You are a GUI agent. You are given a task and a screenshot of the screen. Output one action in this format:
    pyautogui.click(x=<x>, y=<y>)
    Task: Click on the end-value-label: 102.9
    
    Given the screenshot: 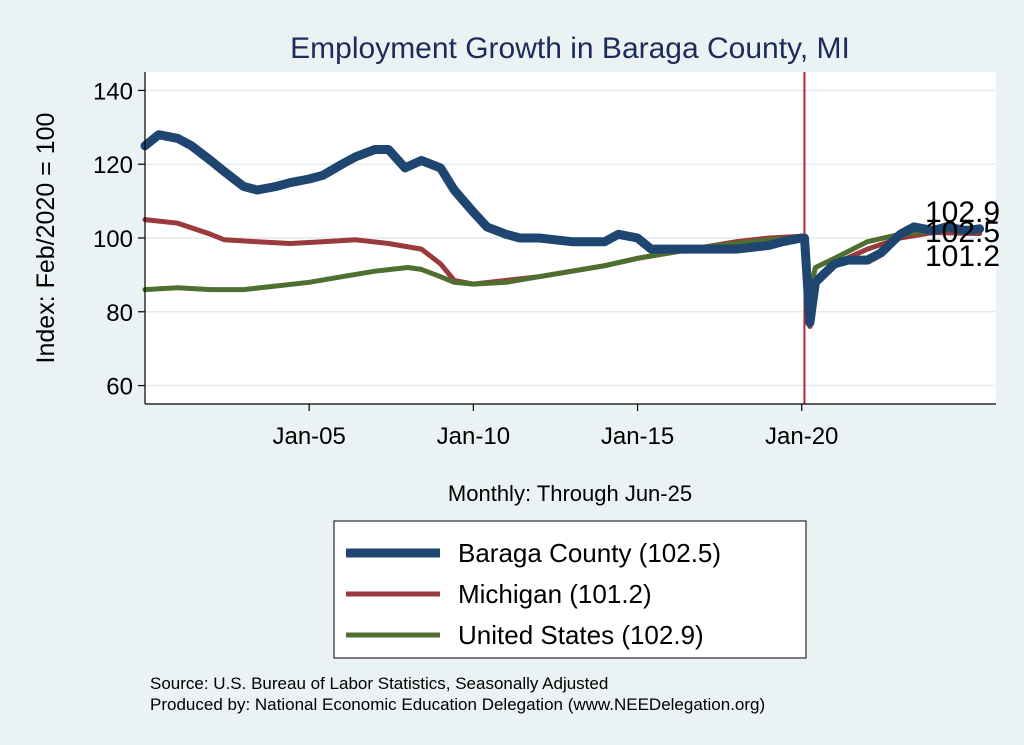 What is the action you would take?
    pyautogui.click(x=962, y=212)
    